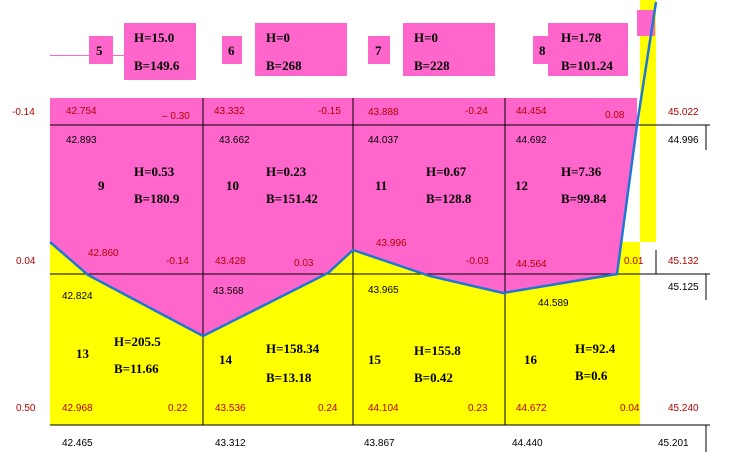  What do you see at coordinates (81, 111) in the screenshot?
I see `row1-red-1: 42.754` at bounding box center [81, 111].